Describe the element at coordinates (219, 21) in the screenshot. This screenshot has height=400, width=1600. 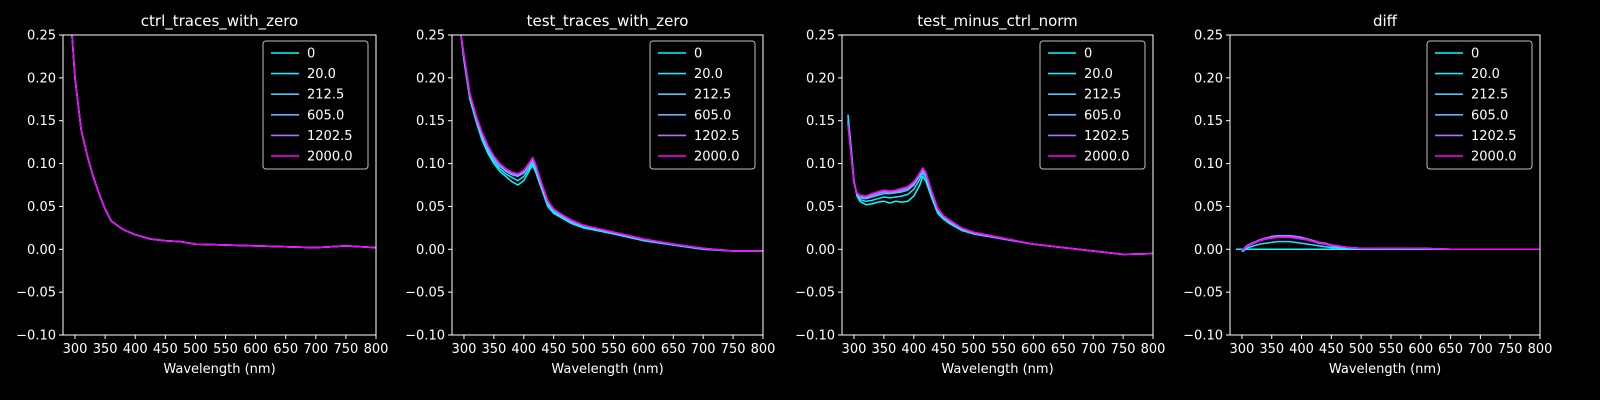
I see `chart-title: ctrl_traces_with_zero` at that location.